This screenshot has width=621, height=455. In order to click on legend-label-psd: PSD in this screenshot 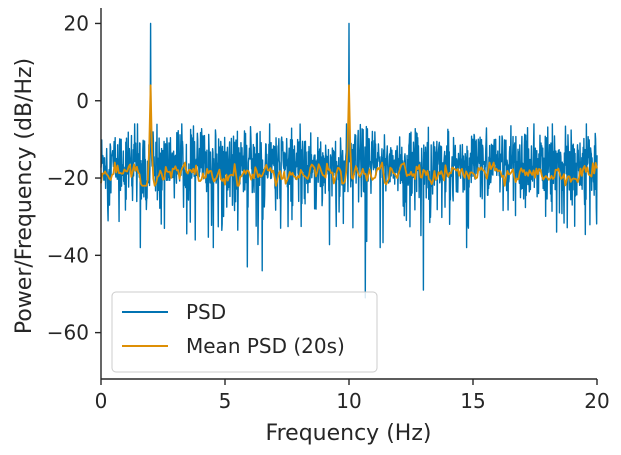, I will do `click(206, 312)`.